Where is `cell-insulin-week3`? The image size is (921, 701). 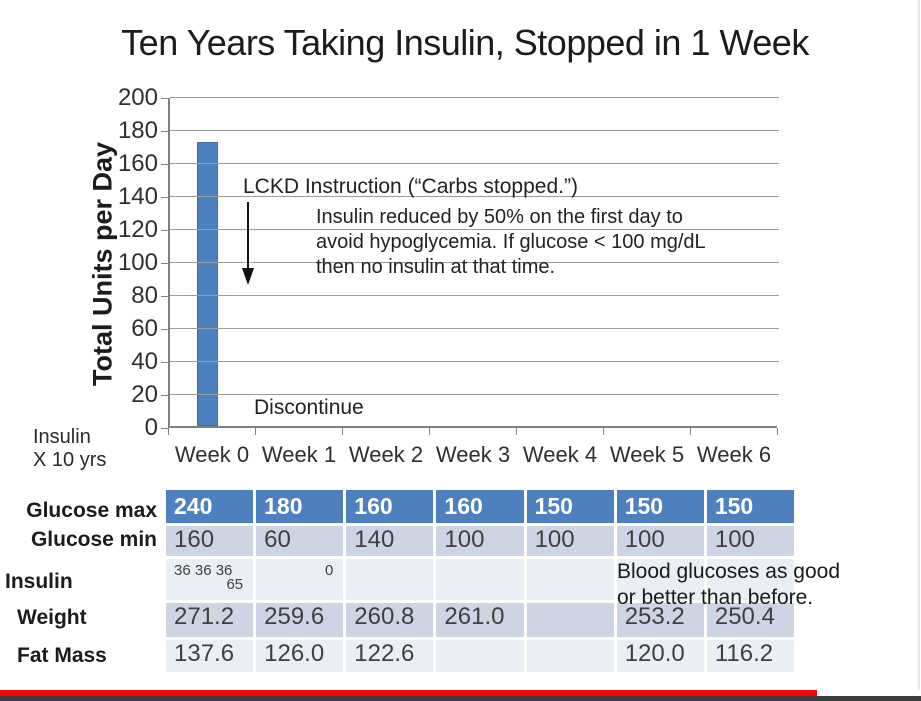 cell-insulin-week3 is located at coordinates (480, 579).